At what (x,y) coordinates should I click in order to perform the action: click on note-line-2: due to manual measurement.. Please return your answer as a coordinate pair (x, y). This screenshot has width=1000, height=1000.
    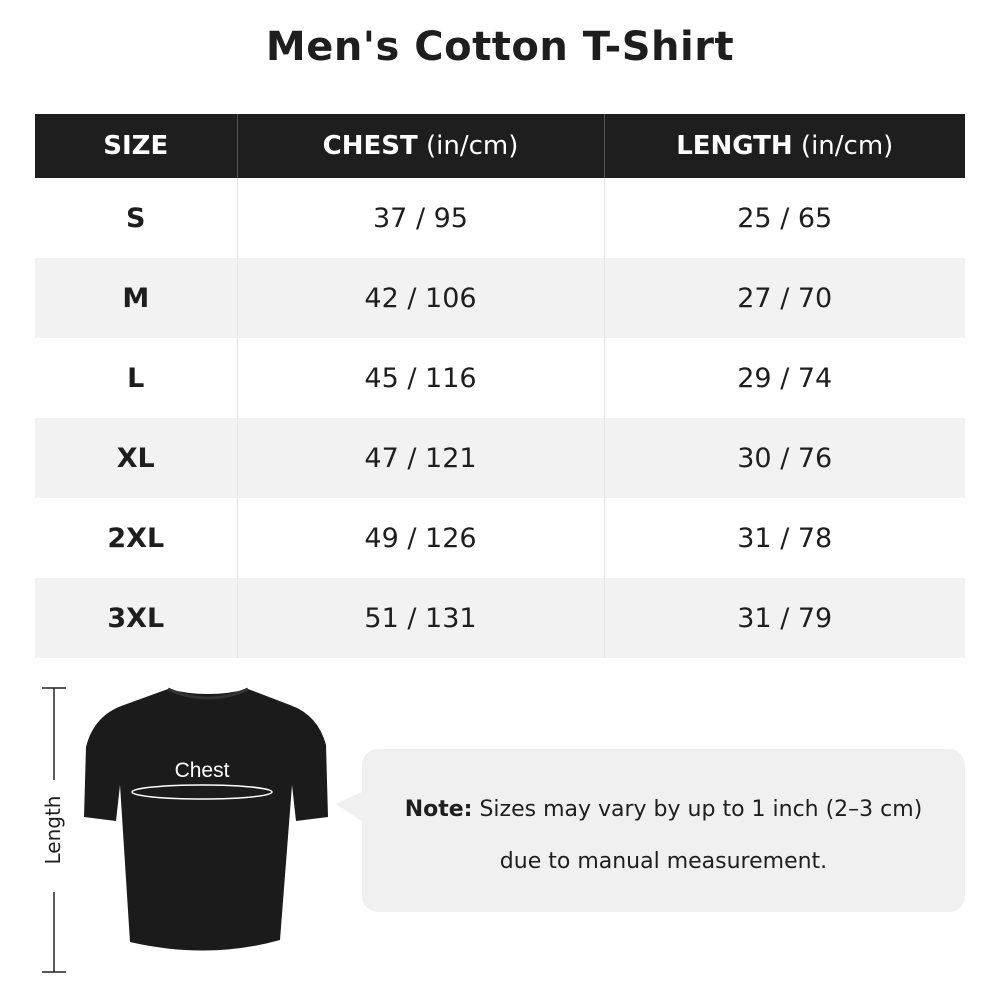
    Looking at the image, I should click on (663, 861).